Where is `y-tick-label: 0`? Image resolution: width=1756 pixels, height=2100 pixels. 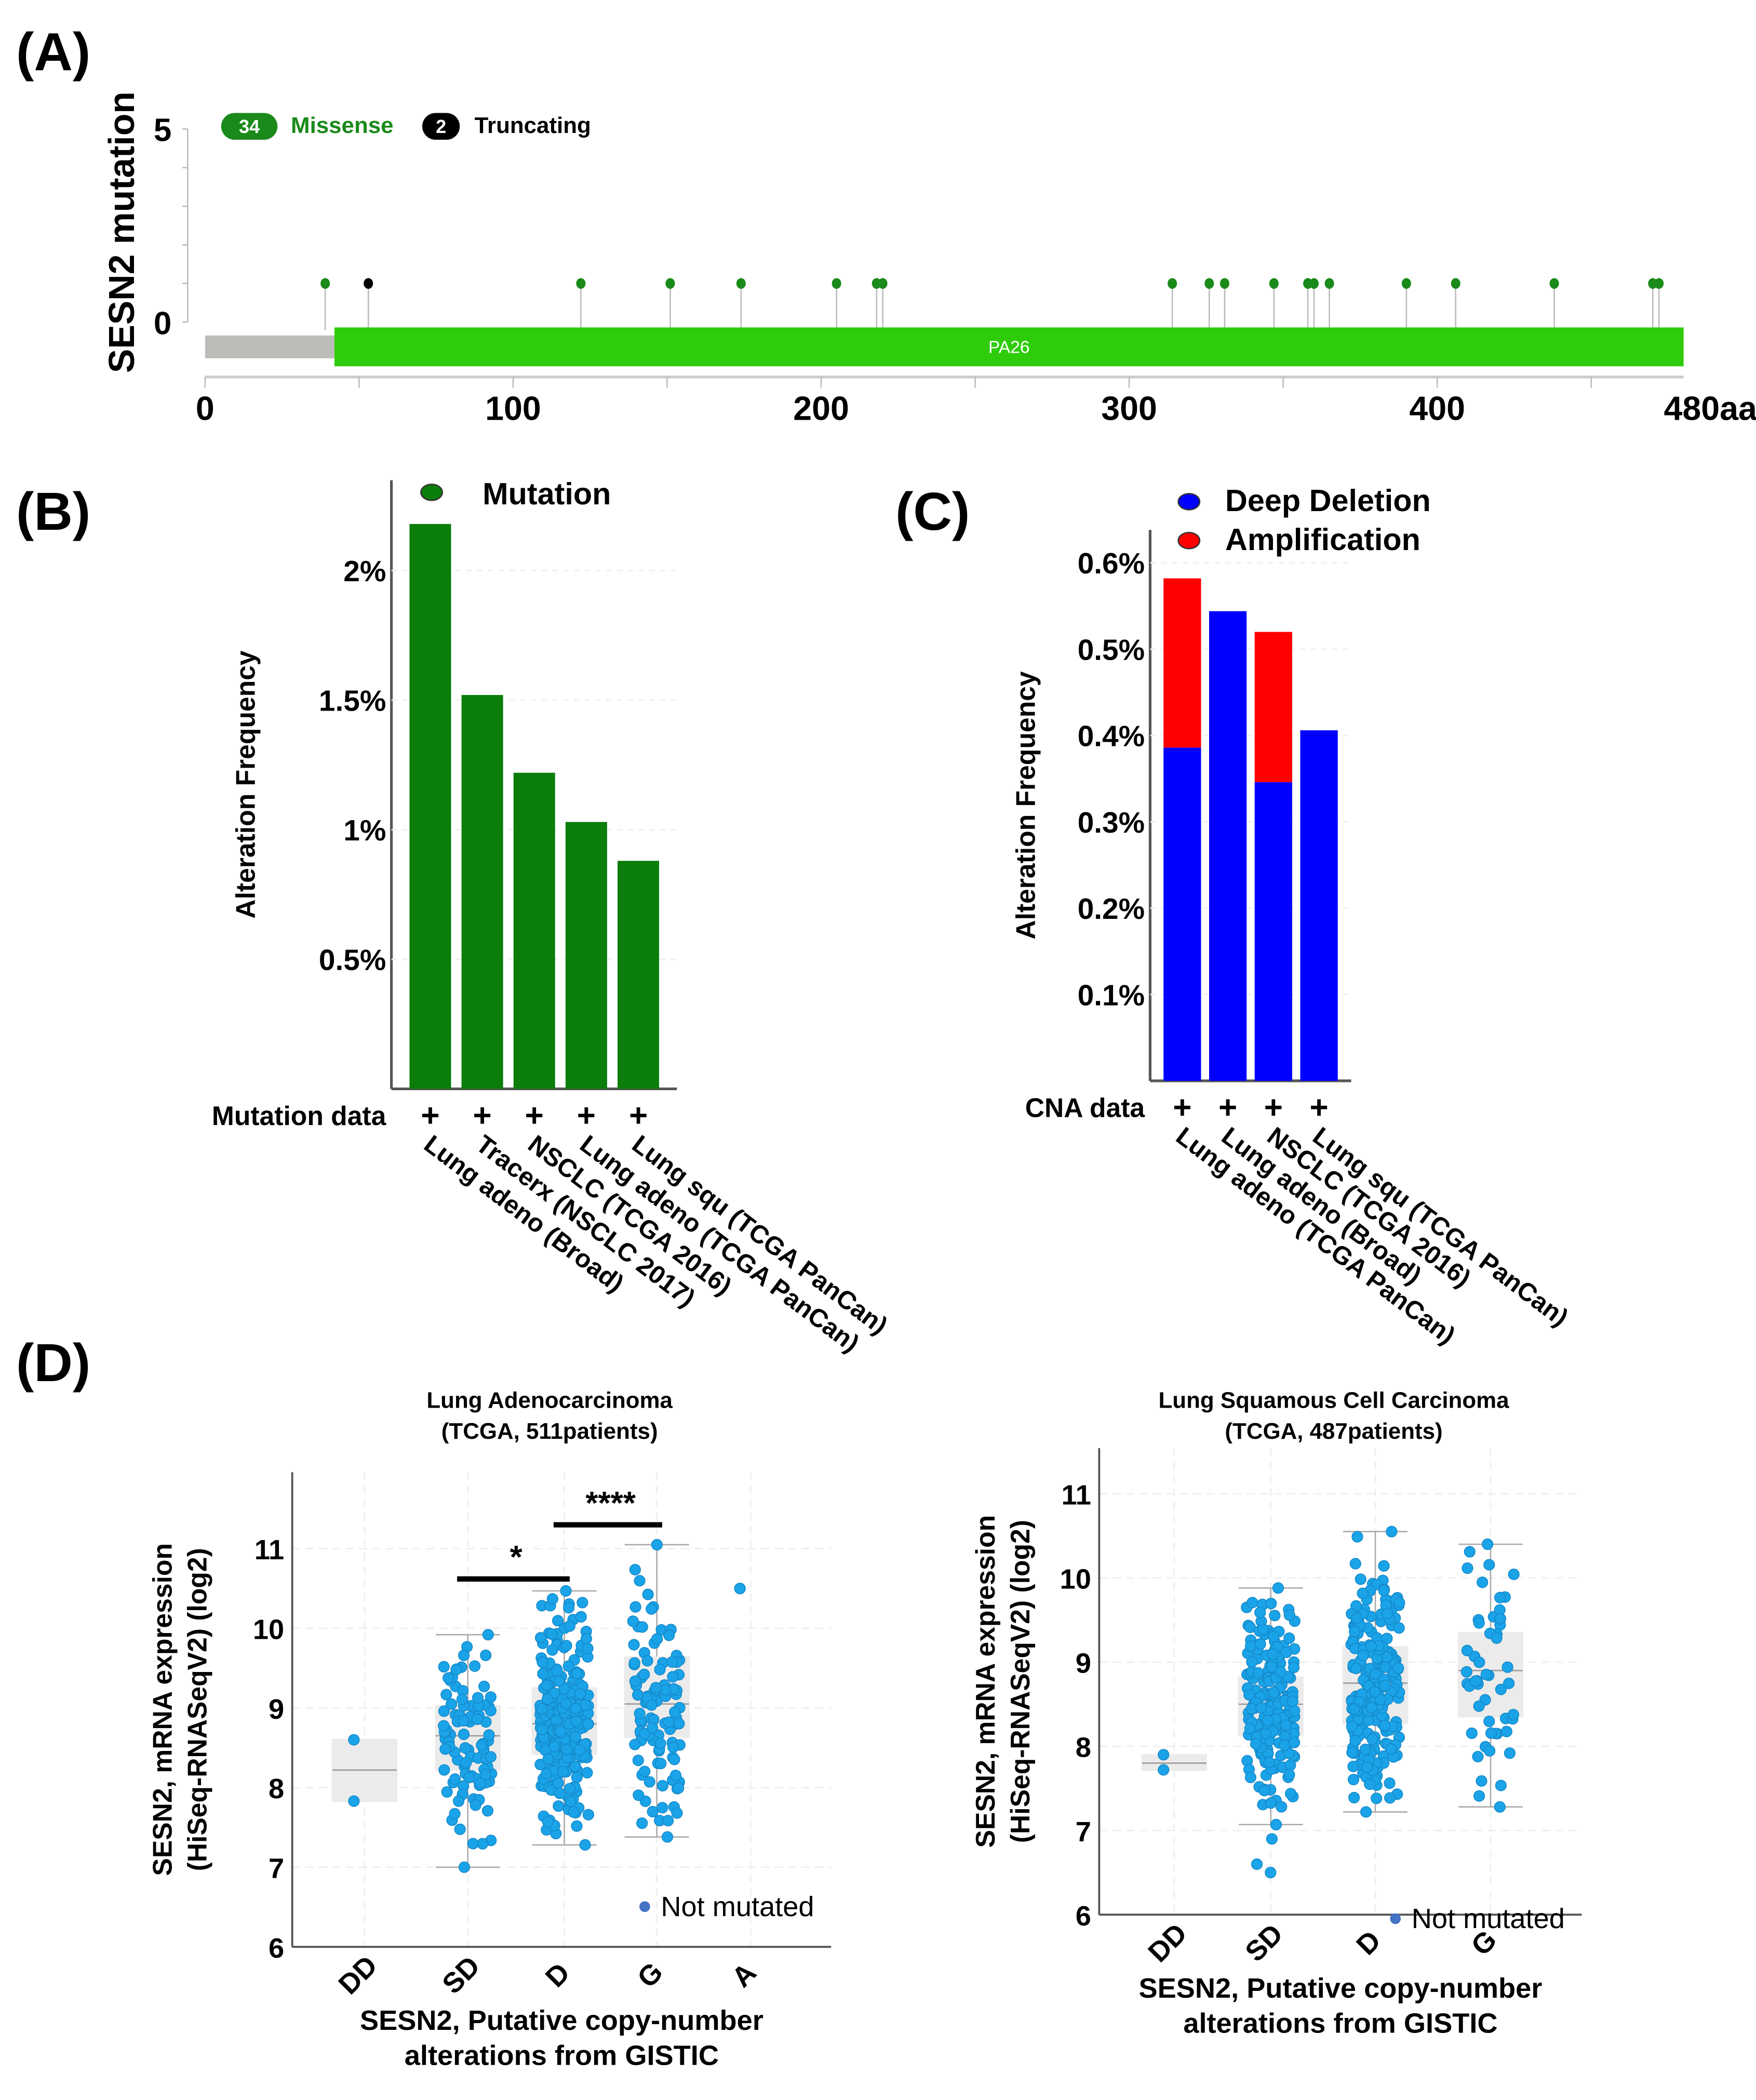 y-tick-label: 0 is located at coordinates (162, 323).